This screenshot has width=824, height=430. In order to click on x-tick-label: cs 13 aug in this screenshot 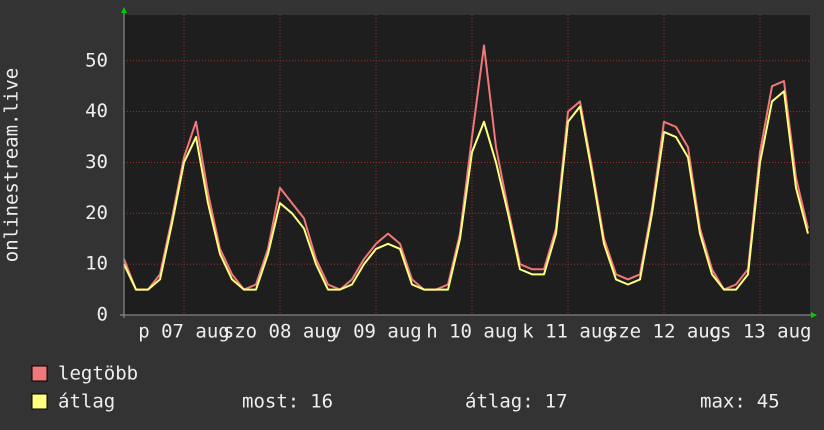, I will do `click(760, 332)`.